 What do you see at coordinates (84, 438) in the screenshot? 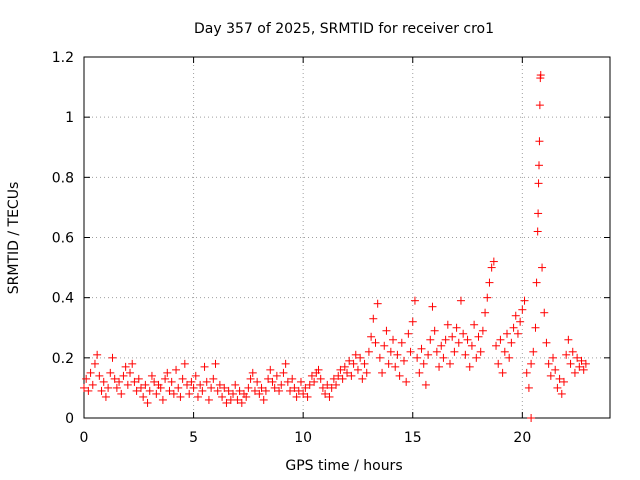
I see `x-tick-label: 0` at bounding box center [84, 438].